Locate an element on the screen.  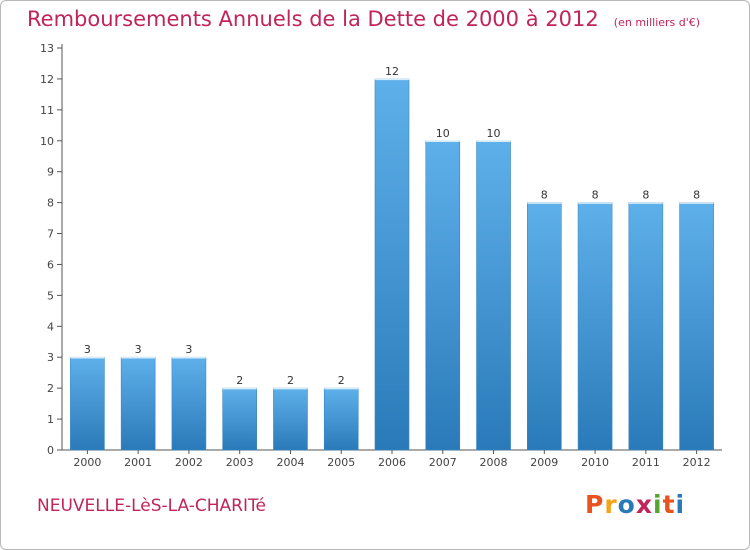
logo-letter: t is located at coordinates (669, 504).